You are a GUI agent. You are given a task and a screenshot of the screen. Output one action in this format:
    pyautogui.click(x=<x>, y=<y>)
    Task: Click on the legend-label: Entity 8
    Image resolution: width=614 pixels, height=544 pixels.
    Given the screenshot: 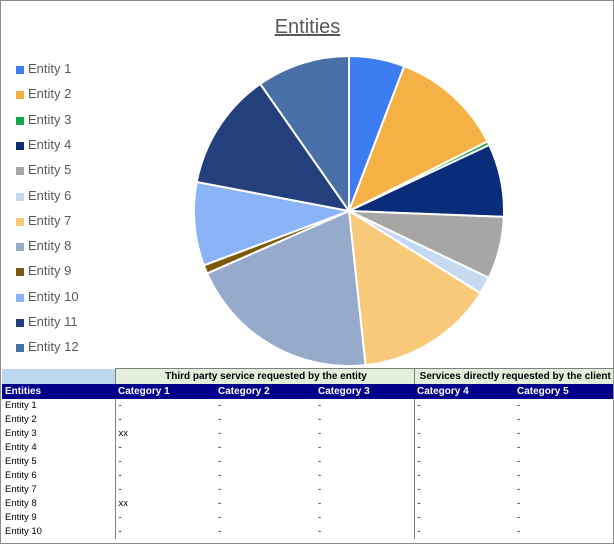 What is the action you would take?
    pyautogui.click(x=50, y=246)
    